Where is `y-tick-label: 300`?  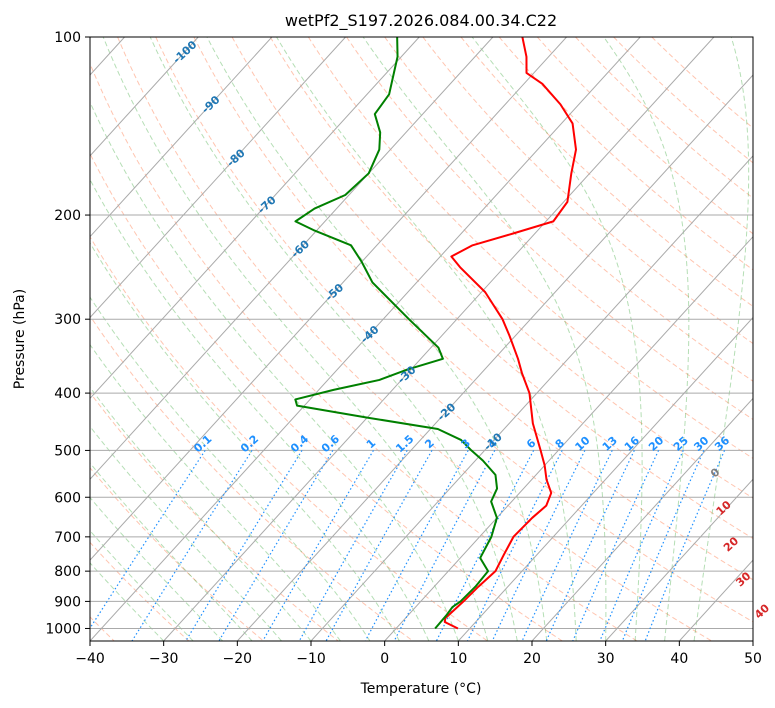 y-tick-label: 300 is located at coordinates (67, 320).